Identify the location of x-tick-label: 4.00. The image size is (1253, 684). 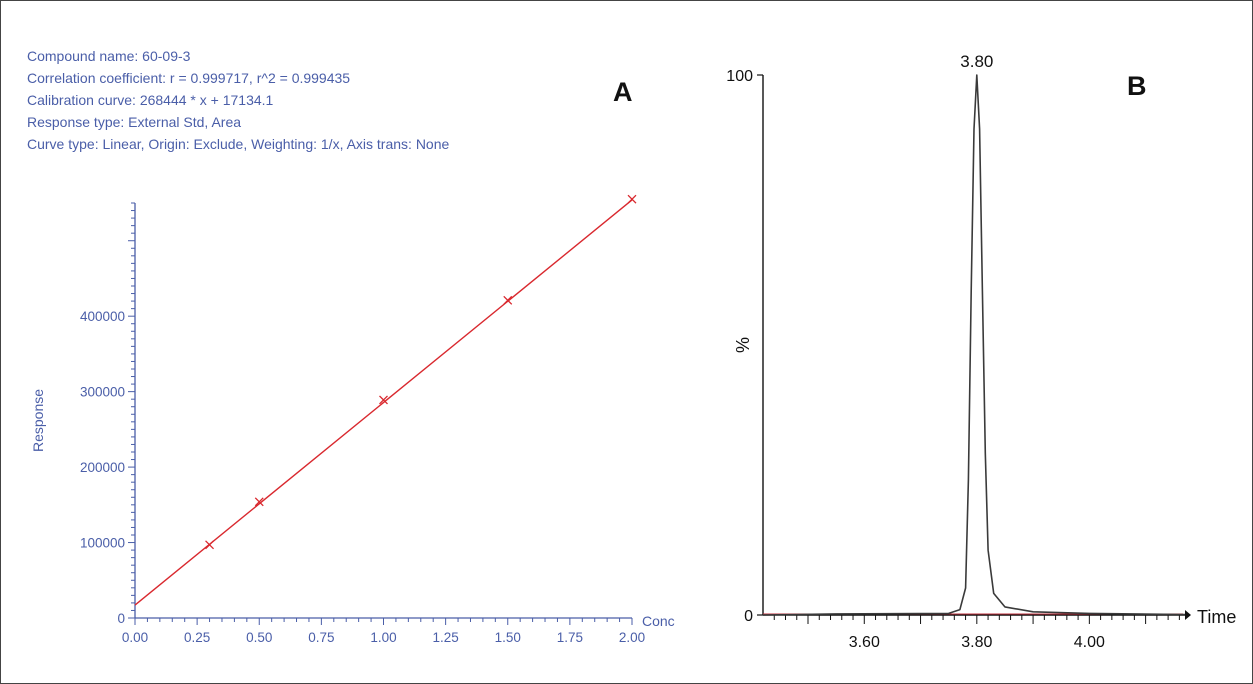
(1089, 642).